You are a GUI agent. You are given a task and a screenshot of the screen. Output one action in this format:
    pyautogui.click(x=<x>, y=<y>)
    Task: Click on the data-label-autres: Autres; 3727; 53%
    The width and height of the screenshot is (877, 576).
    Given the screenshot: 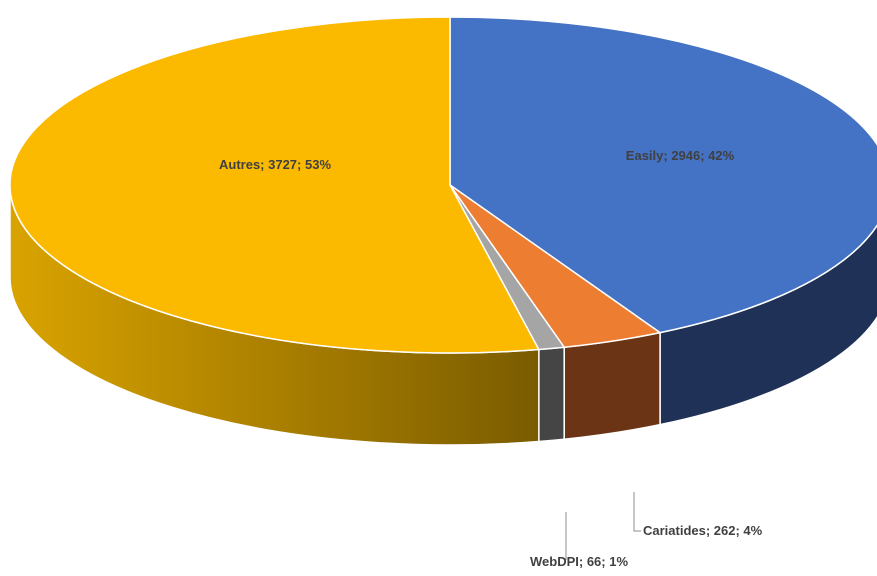 What is the action you would take?
    pyautogui.click(x=275, y=164)
    